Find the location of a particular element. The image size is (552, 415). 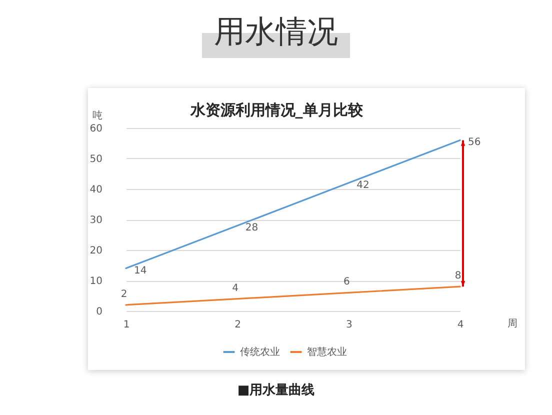

line-series is located at coordinates (293, 296).